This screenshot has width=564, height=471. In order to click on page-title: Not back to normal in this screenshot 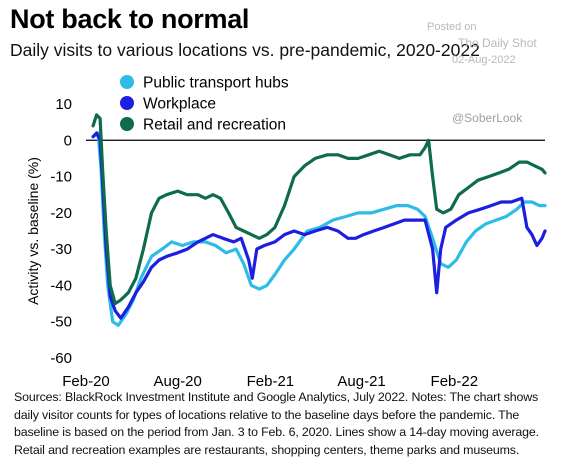, I will do `click(130, 19)`.